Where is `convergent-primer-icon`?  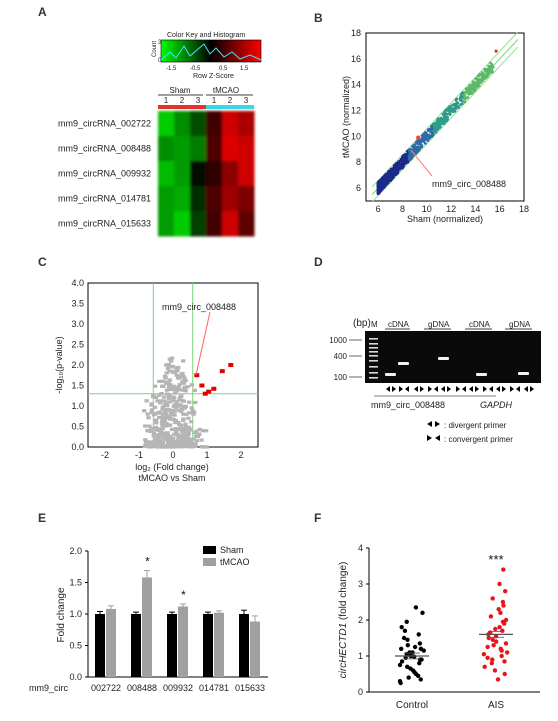
convergent-primer-icon is located at coordinates (433, 389).